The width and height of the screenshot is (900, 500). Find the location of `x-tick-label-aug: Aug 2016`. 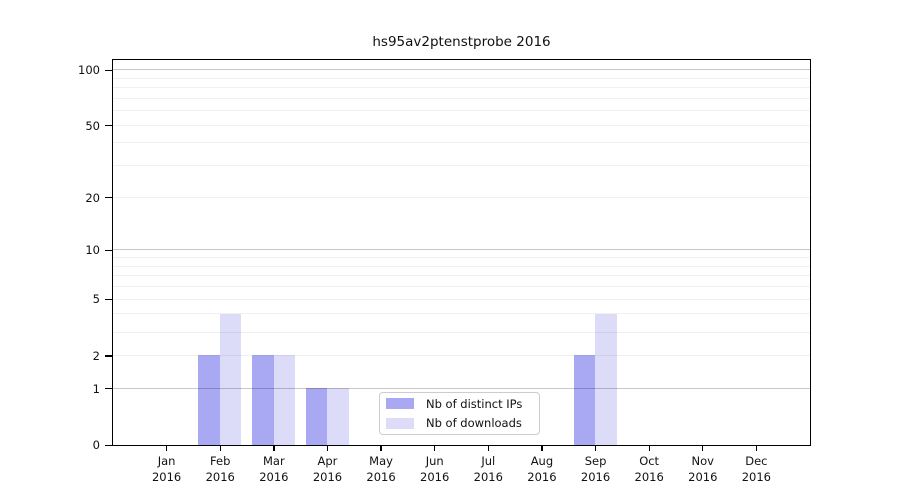

x-tick-label-aug: Aug 2016 is located at coordinates (542, 469).